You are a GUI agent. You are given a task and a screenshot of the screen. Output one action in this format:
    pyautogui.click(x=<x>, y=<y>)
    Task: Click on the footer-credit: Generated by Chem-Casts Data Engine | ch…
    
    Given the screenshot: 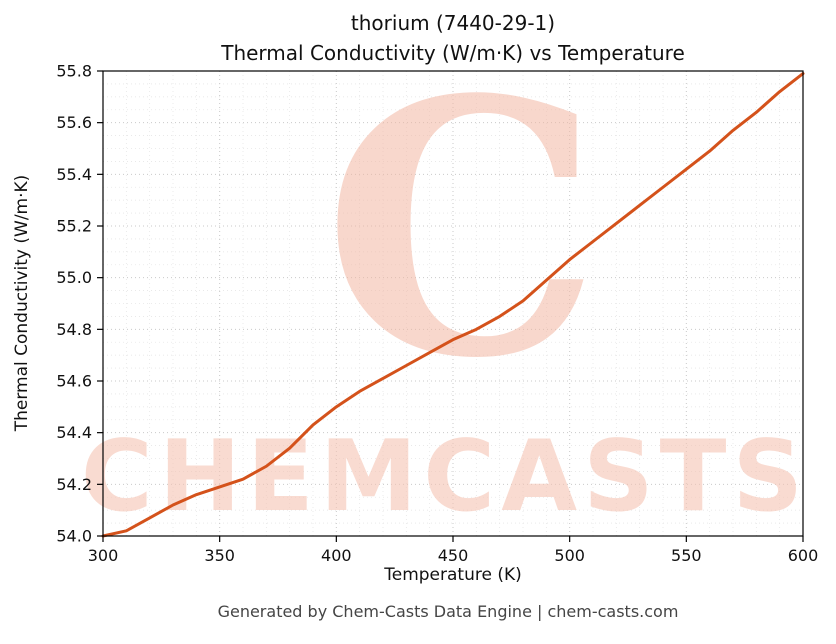 What is the action you would take?
    pyautogui.click(x=448, y=611)
    